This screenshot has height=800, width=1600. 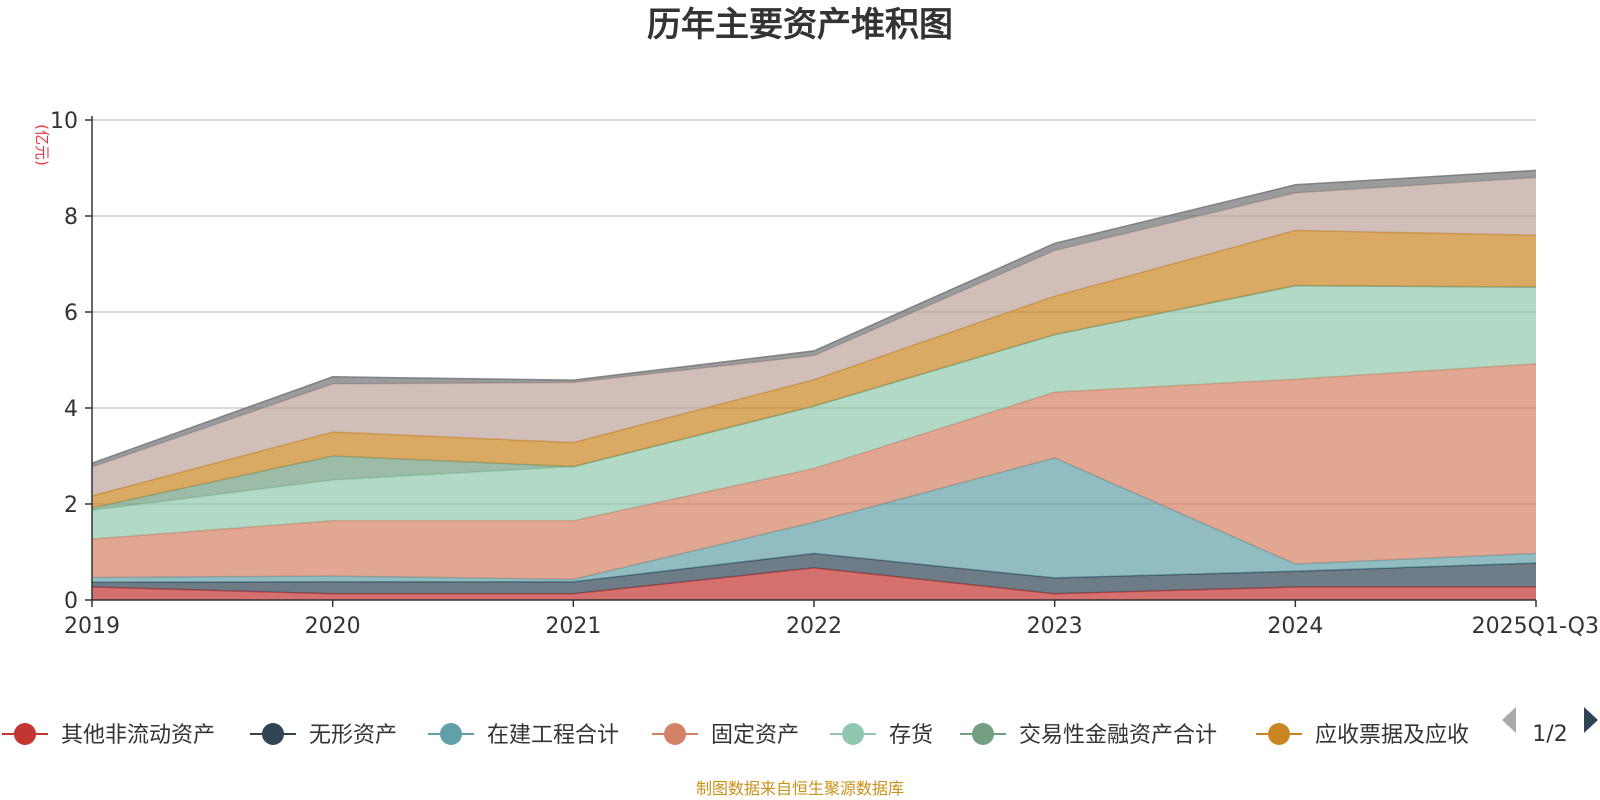 I want to click on legend: 其他非流动资产 无形资产 在建工程合计 固定资产 存货 交易性金融资产合计 应收票据及应收, so click(x=735, y=735).